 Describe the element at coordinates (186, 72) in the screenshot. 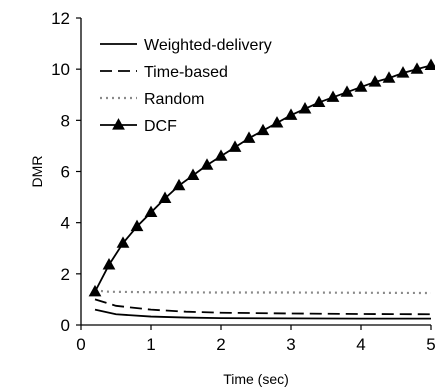

I see `legend-label: Time-based` at that location.